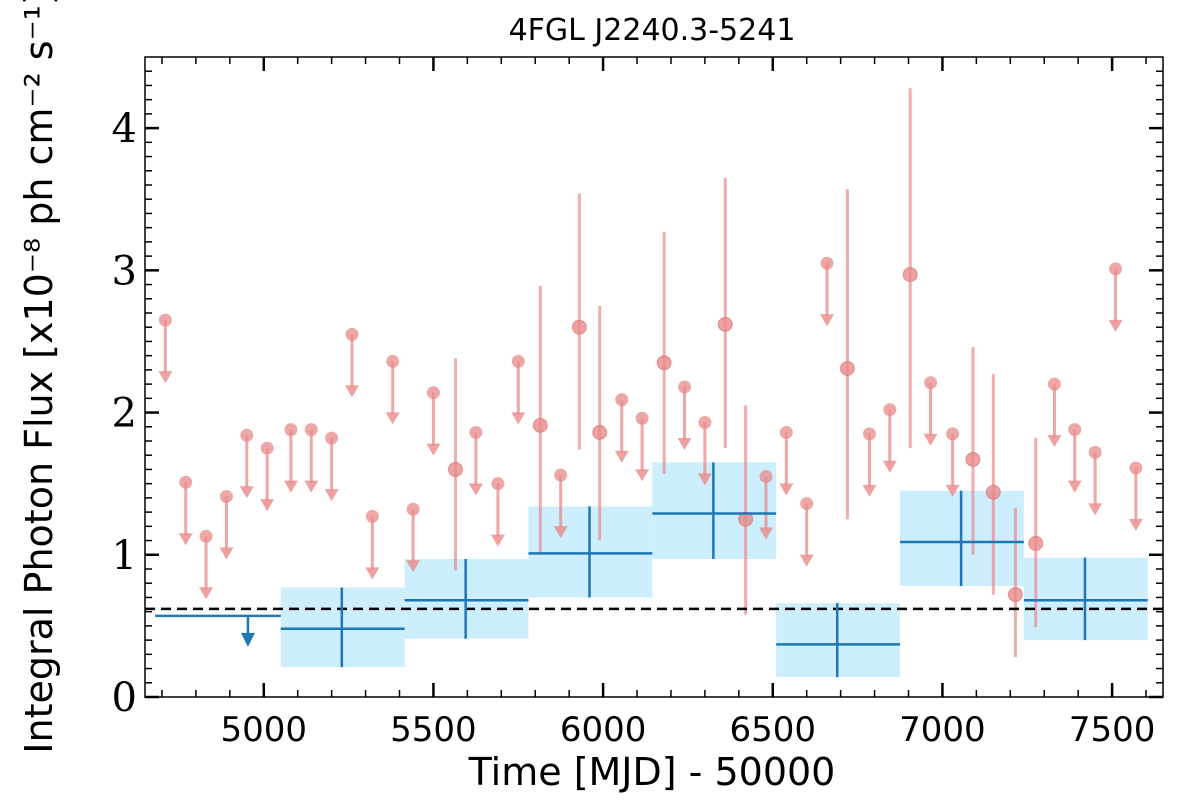  I want to click on y-tick-labels: 0 1 2 3 4, so click(124, 413).